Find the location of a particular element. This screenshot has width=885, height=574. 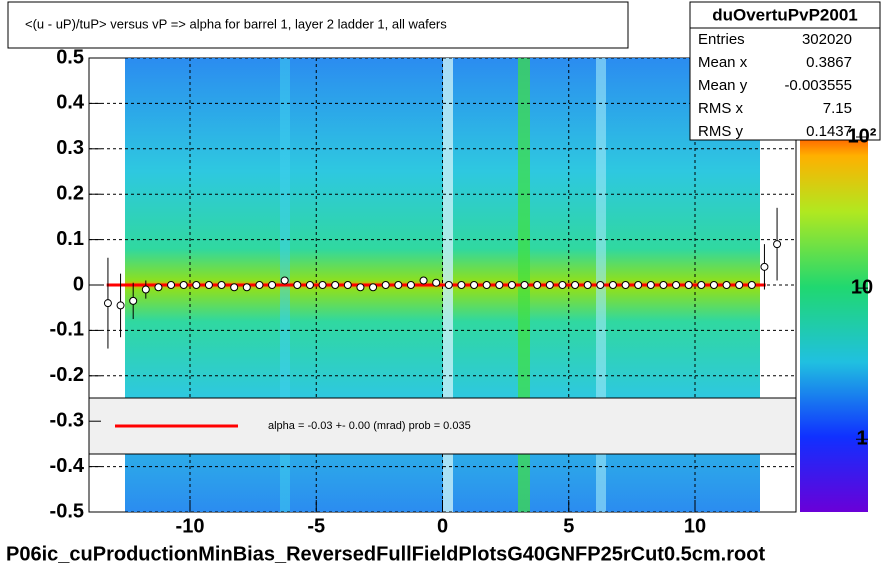

y-tick-label: 0.4 is located at coordinates (70, 103).